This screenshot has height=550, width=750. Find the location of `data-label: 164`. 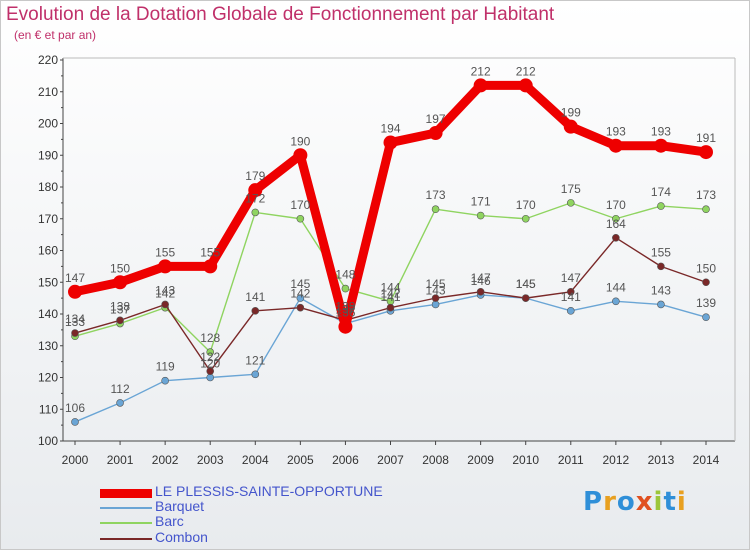

data-label: 164 is located at coordinates (616, 224).